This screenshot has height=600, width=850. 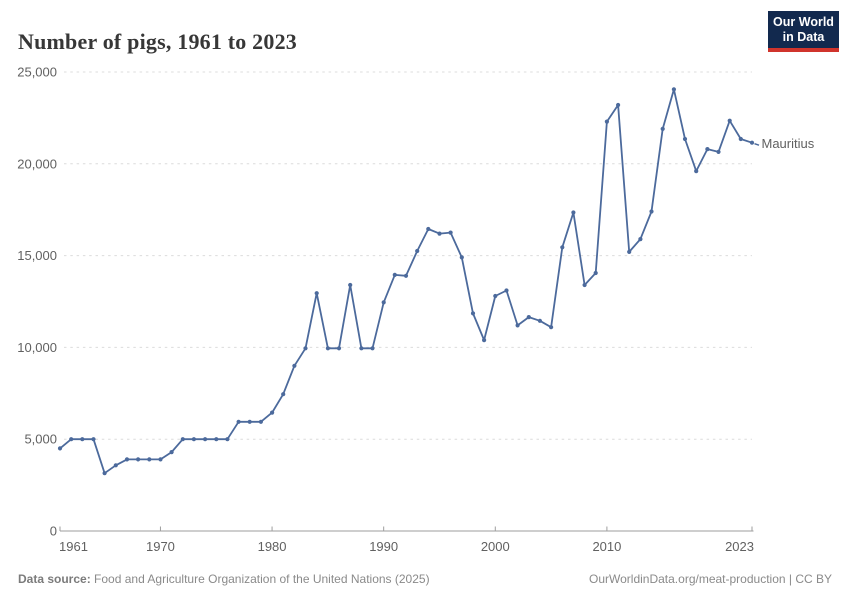 I want to click on y-tick-label: 20,000, so click(x=37, y=163).